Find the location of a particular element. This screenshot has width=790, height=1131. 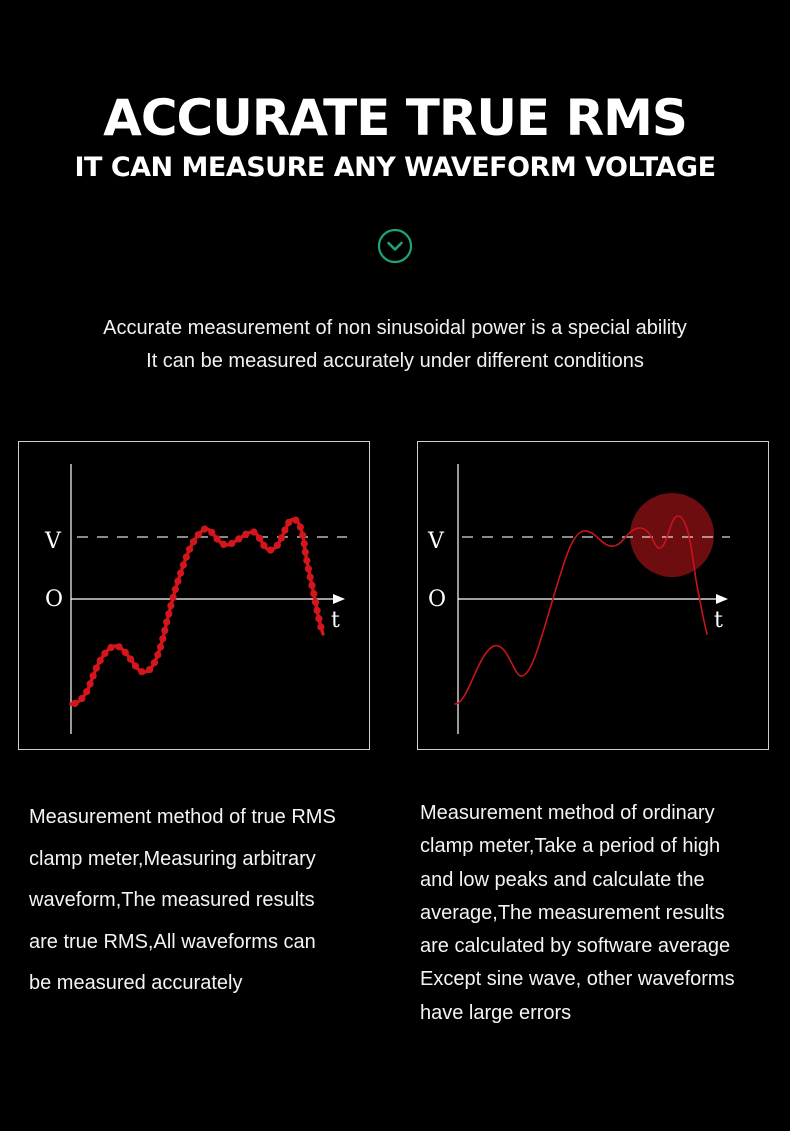

desc-right-line: average,The measurement results is located at coordinates (572, 912).